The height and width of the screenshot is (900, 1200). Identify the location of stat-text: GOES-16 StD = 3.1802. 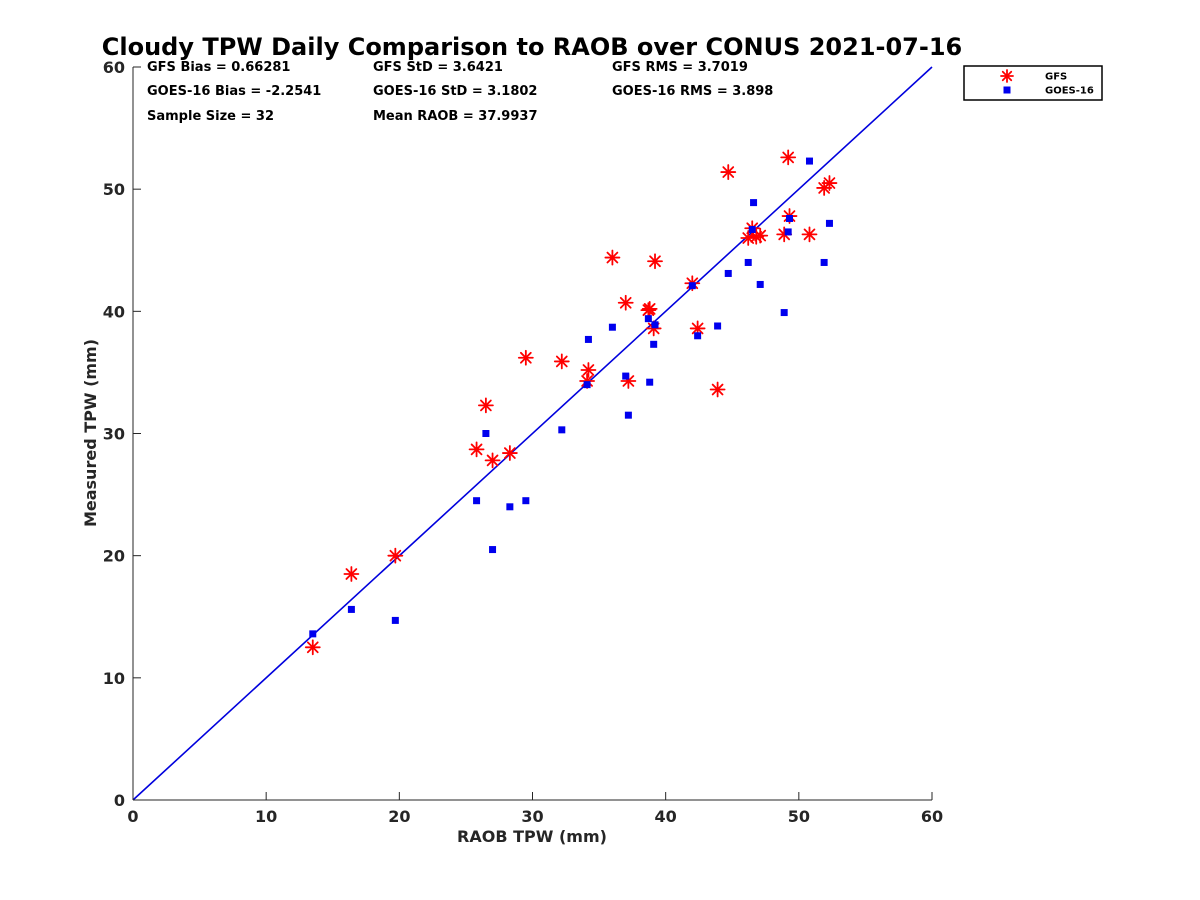
(455, 91).